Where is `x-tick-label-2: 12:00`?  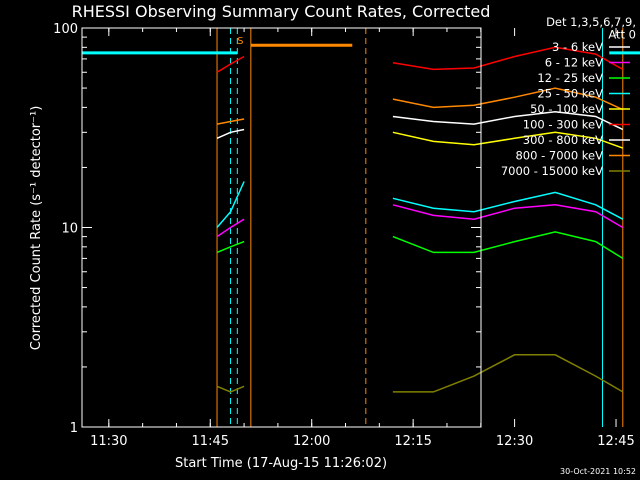 x-tick-label-2: 12:00 is located at coordinates (311, 441).